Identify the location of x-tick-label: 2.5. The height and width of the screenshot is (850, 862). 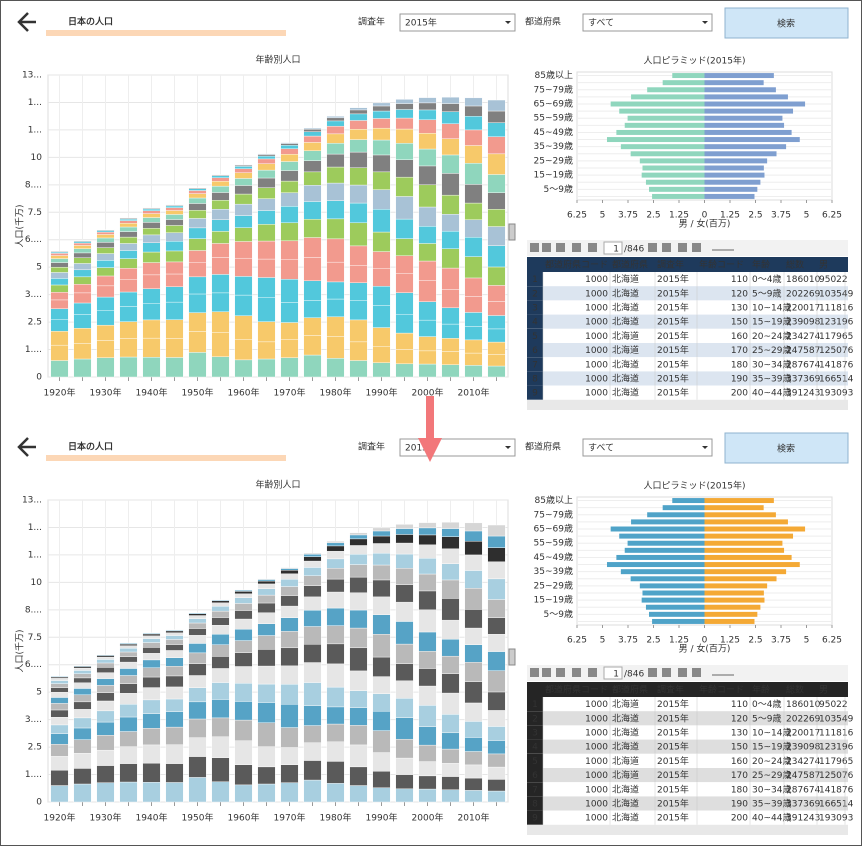
(755, 216).